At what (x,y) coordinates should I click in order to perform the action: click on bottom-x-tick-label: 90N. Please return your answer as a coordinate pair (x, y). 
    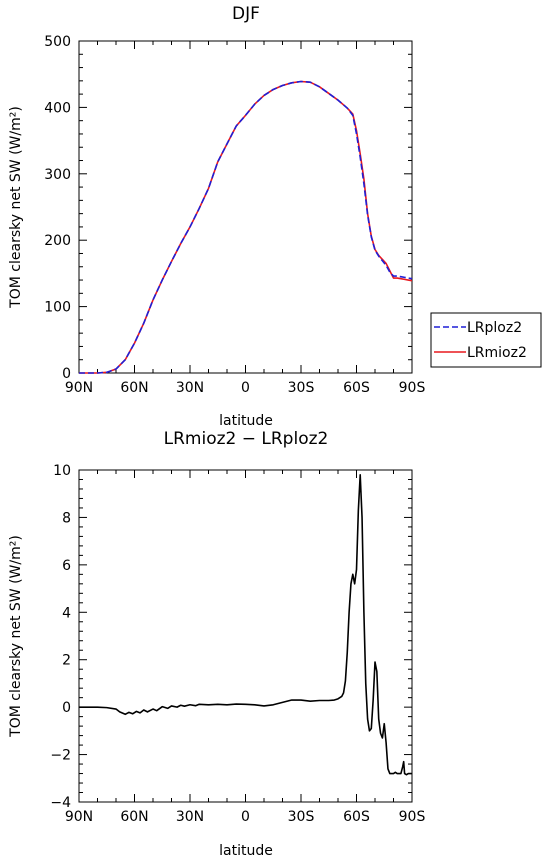
    Looking at the image, I should click on (79, 817).